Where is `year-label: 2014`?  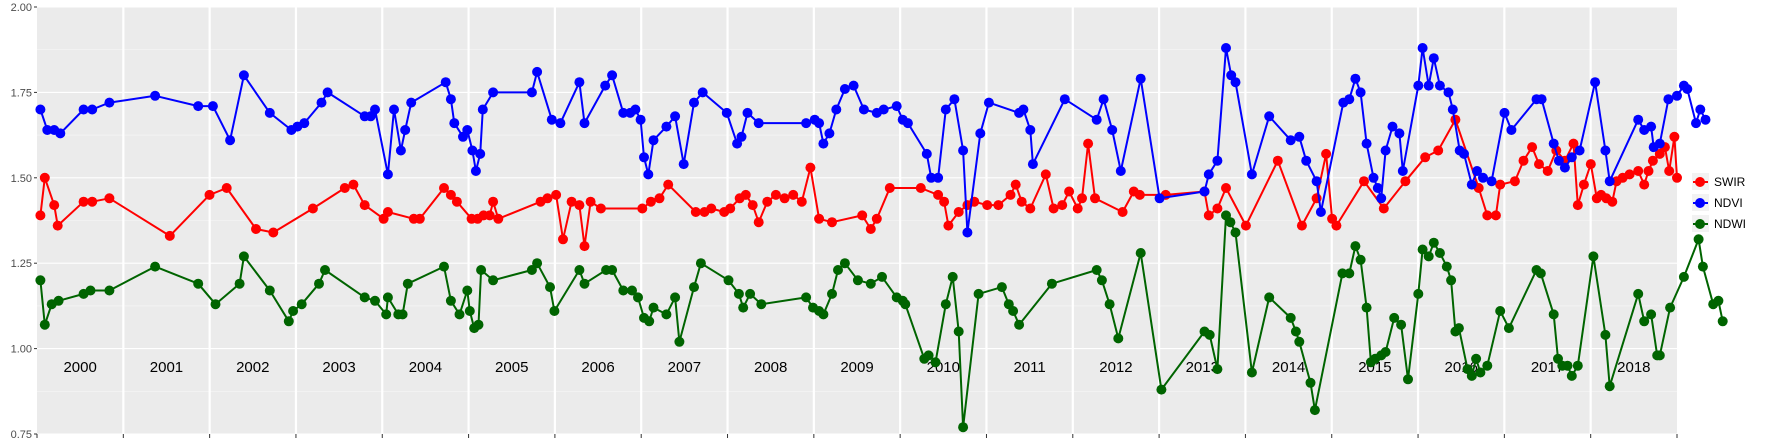
year-label: 2014 is located at coordinates (1288, 367).